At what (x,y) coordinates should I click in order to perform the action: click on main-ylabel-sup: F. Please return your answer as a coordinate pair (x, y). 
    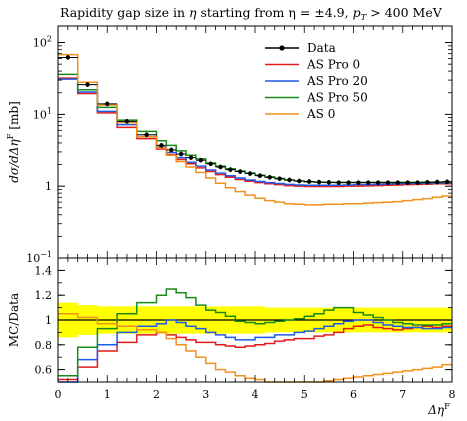
    Looking at the image, I should click on (11, 136).